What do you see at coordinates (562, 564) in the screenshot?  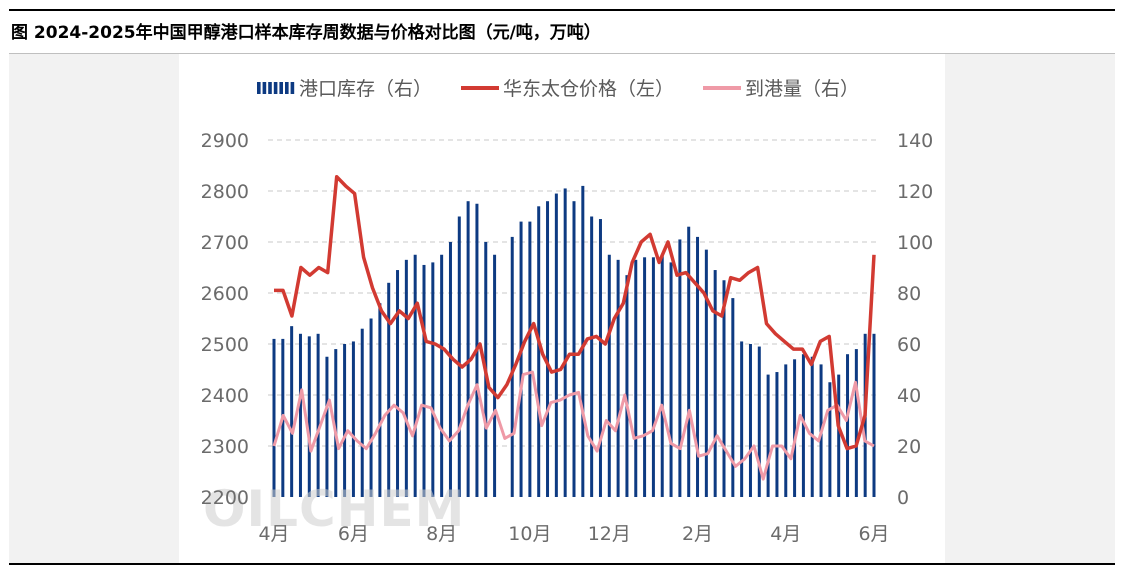 I see `bottom-rule` at bounding box center [562, 564].